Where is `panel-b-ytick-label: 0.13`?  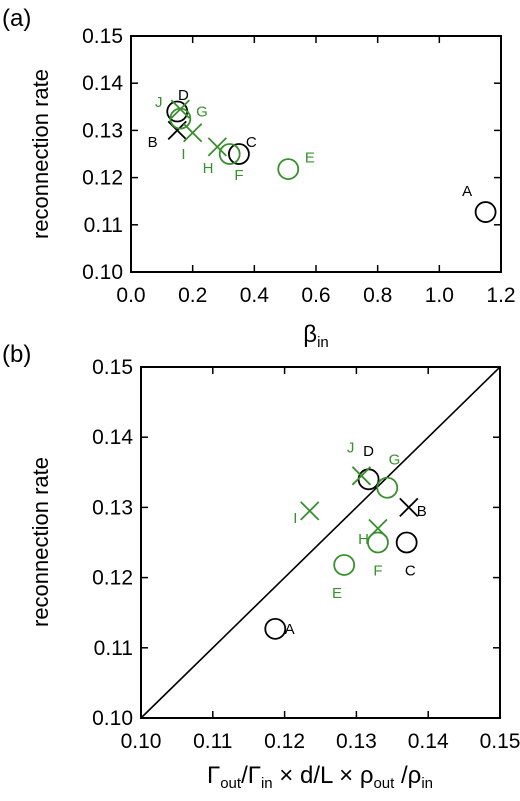
panel-b-ytick-label: 0.13 is located at coordinates (112, 507).